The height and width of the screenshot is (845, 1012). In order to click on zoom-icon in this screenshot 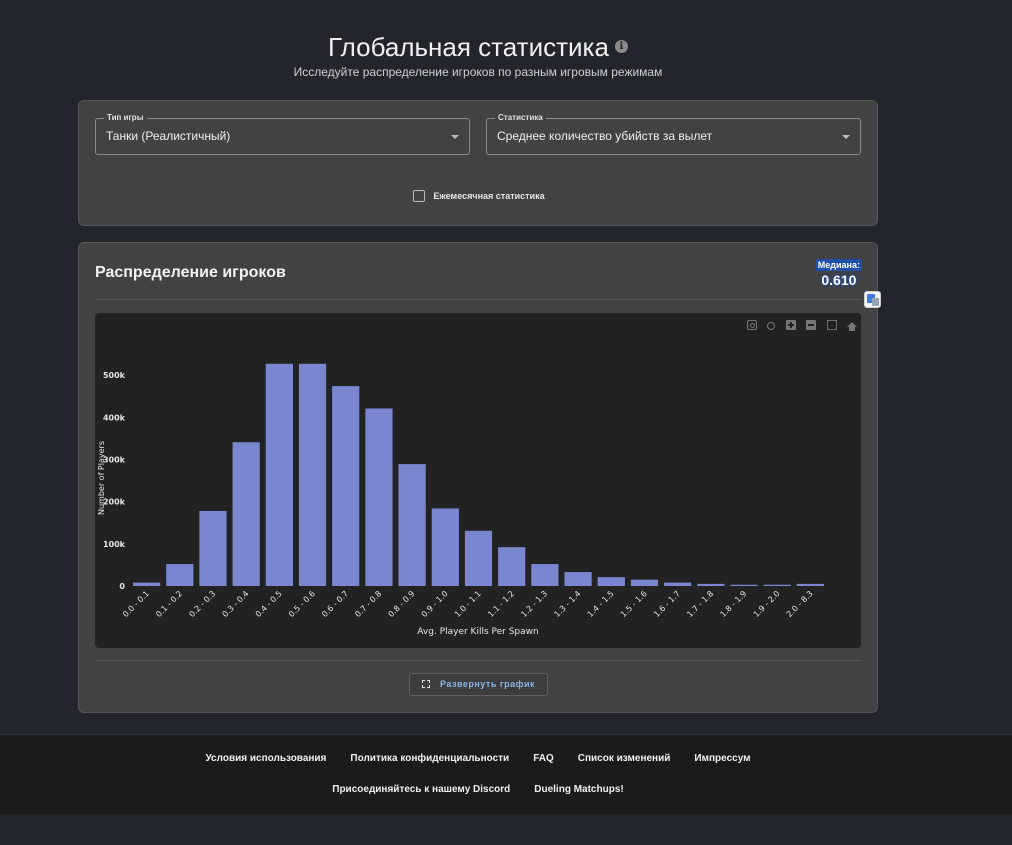, I will do `click(771, 326)`.